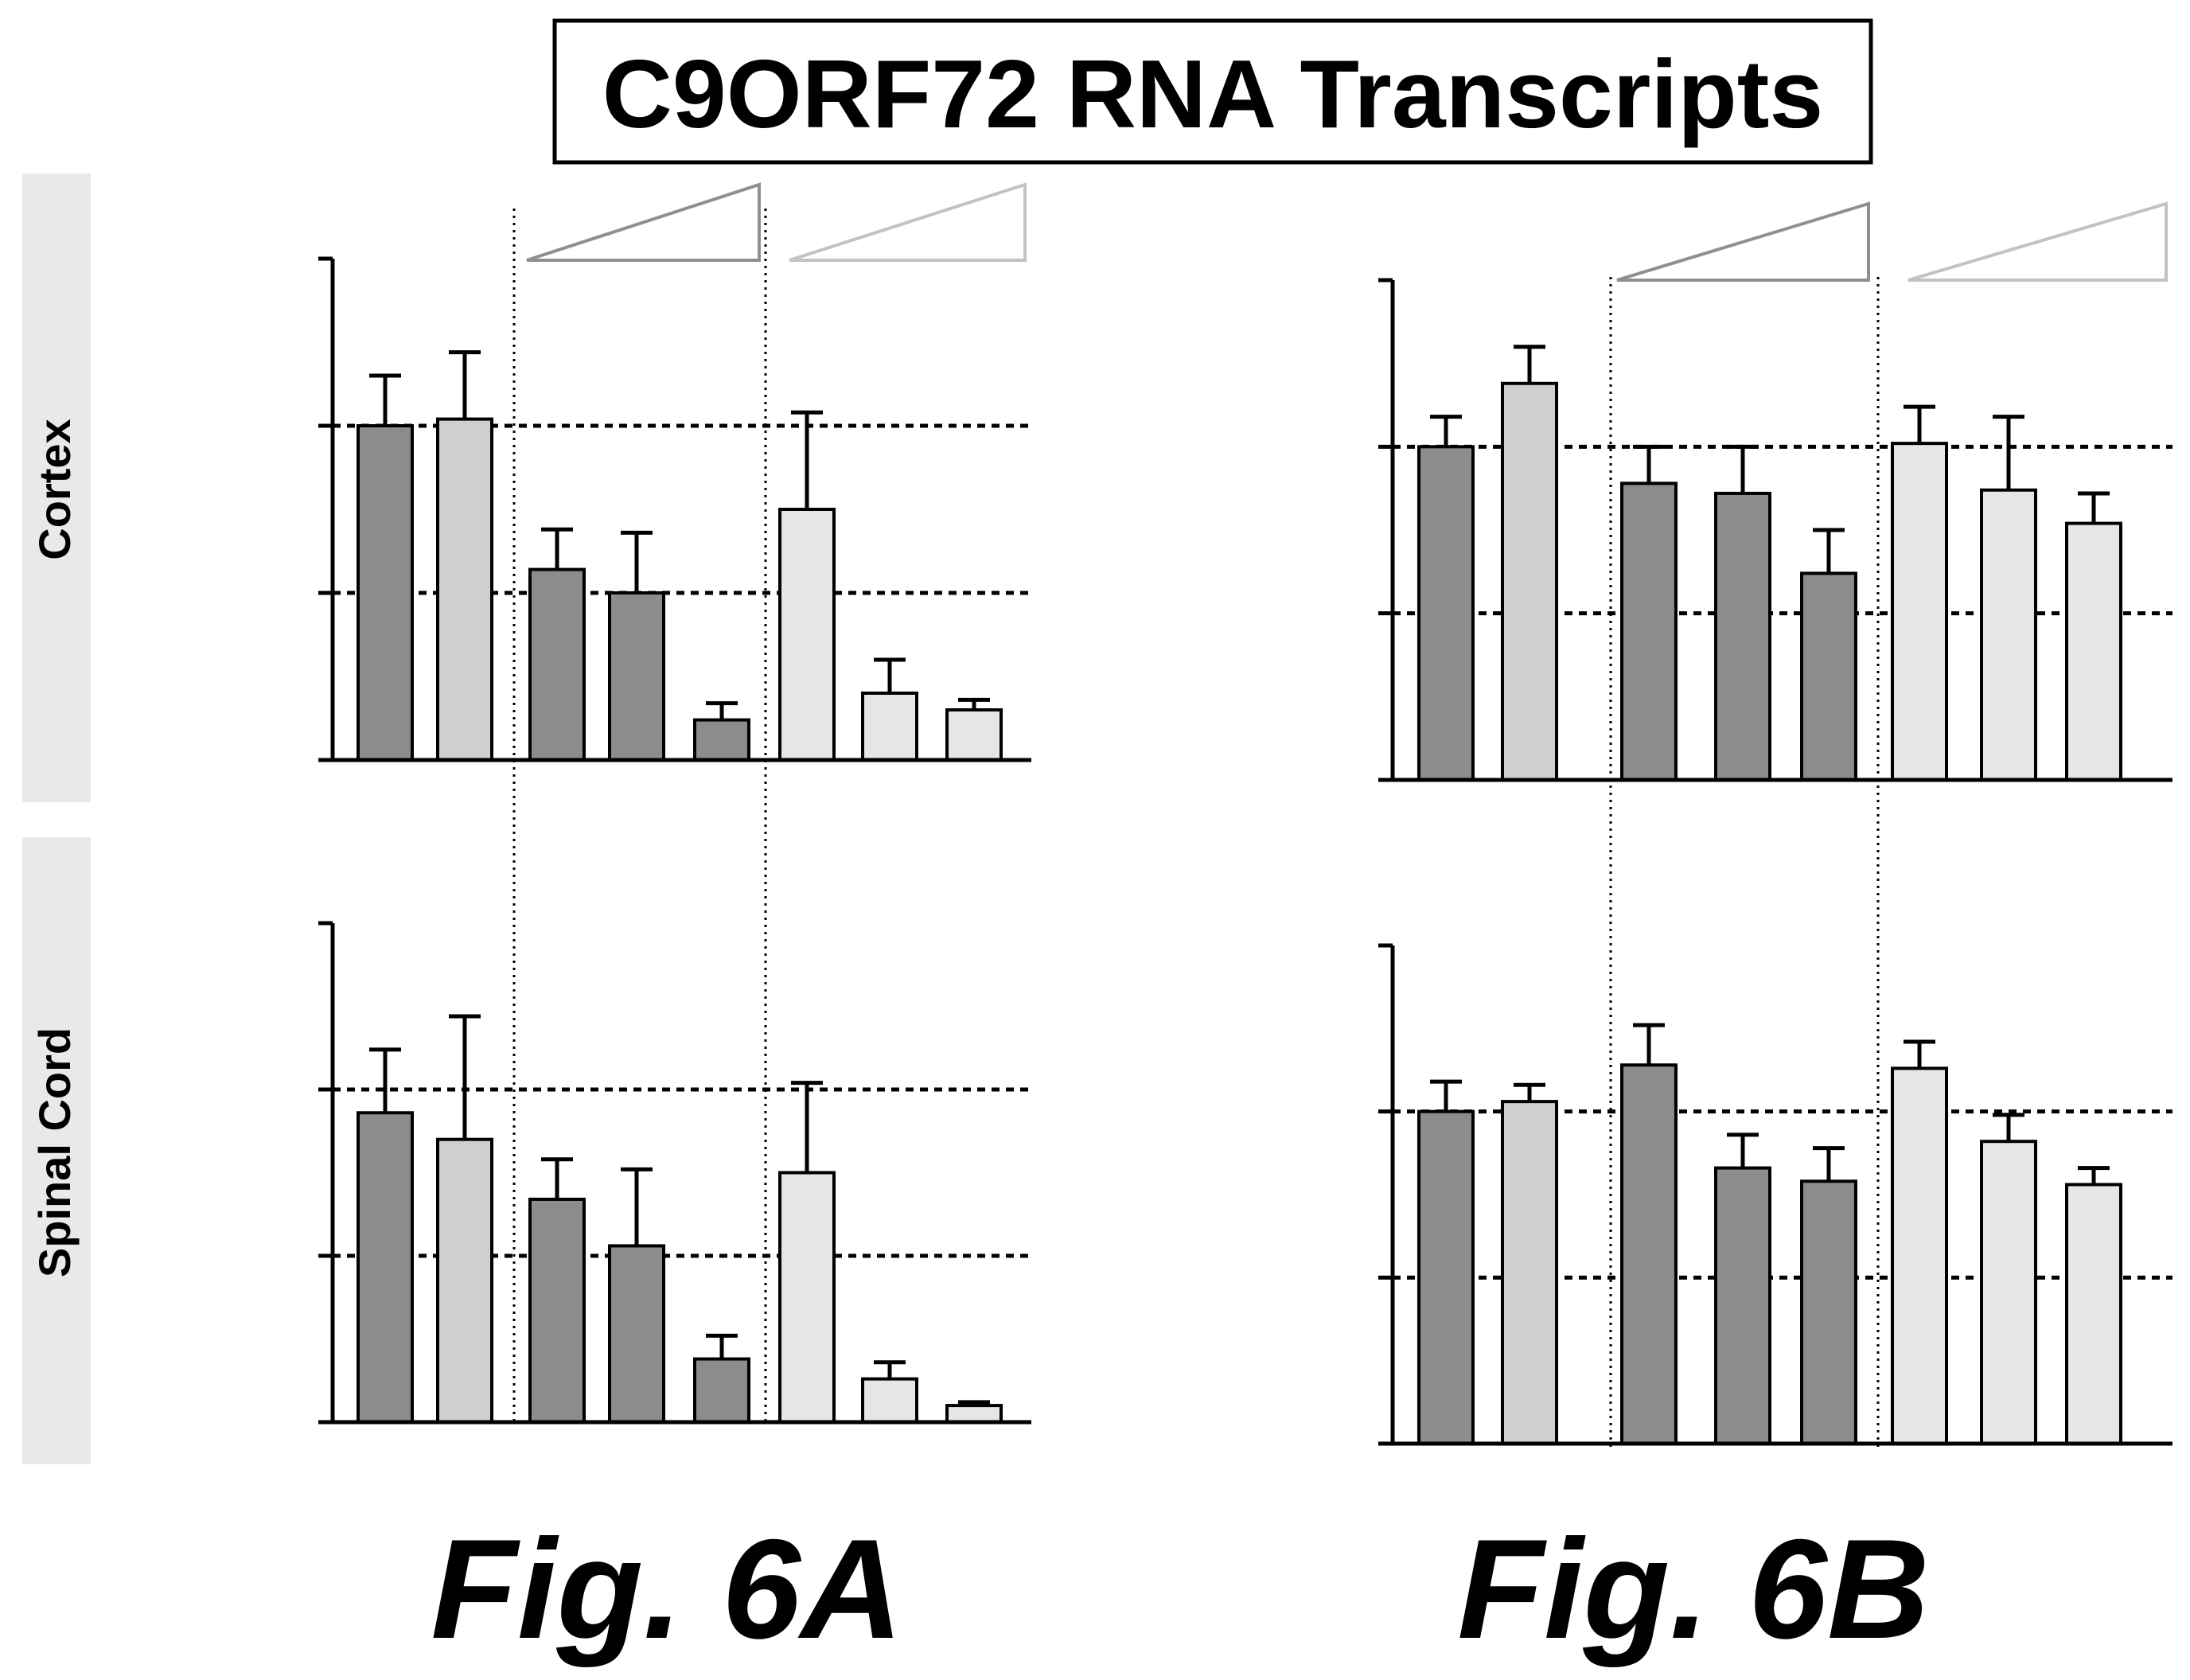 Image resolution: width=2190 pixels, height=1680 pixels. I want to click on panel-g, so click(1775, 1194).